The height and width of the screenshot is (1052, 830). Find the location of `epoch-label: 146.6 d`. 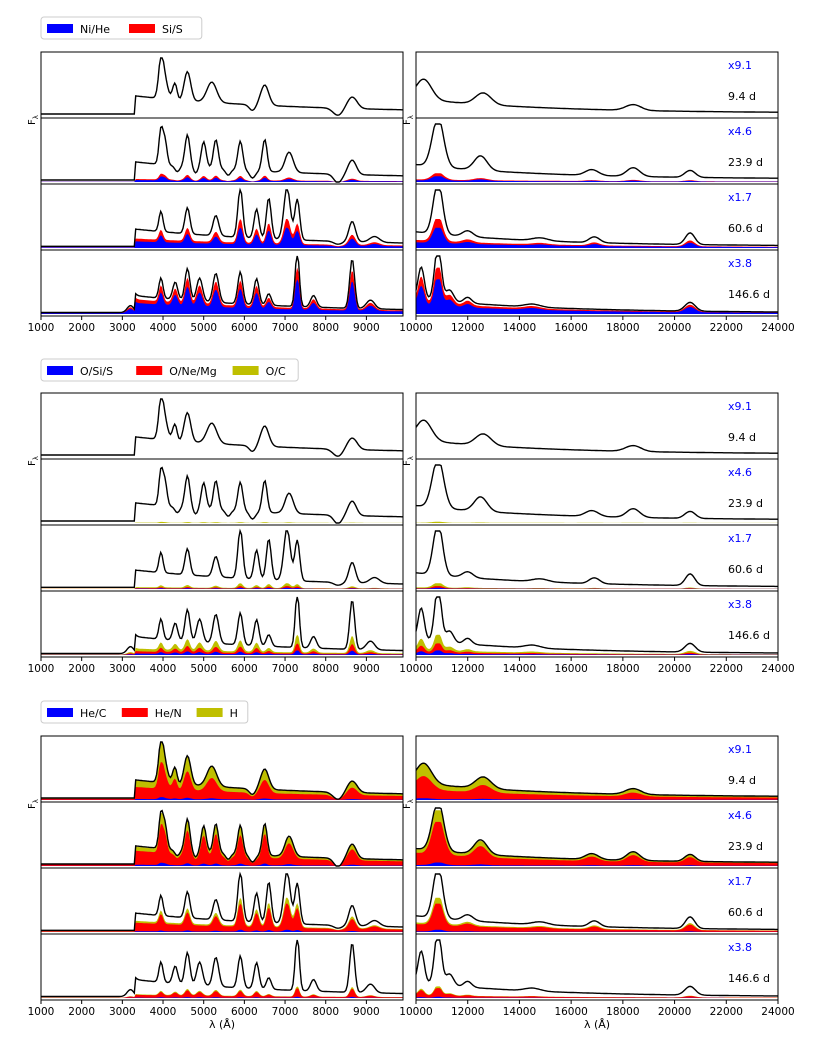

epoch-label: 146.6 d is located at coordinates (749, 635).